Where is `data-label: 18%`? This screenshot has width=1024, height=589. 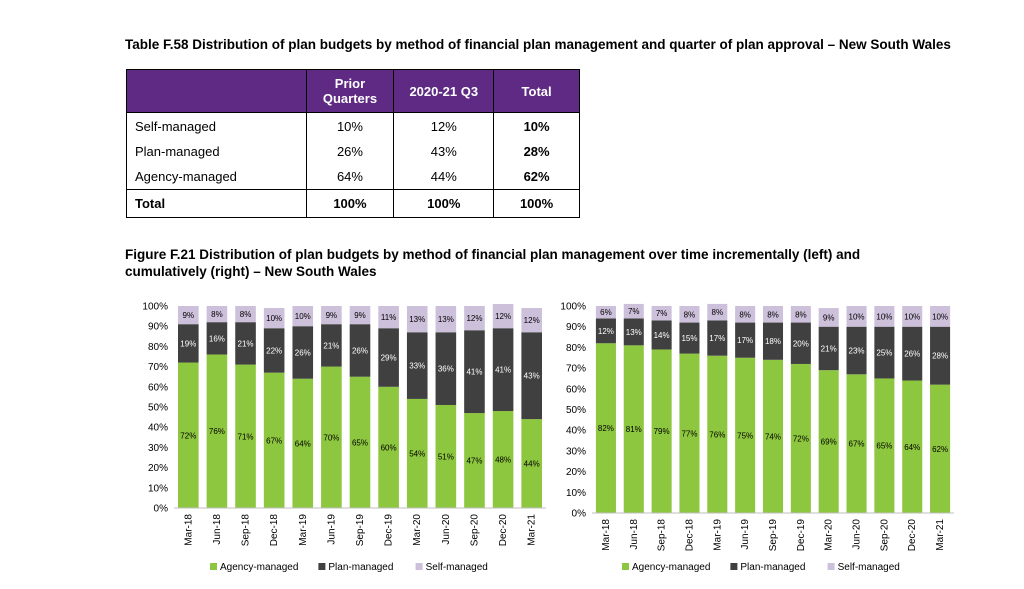 data-label: 18% is located at coordinates (773, 341).